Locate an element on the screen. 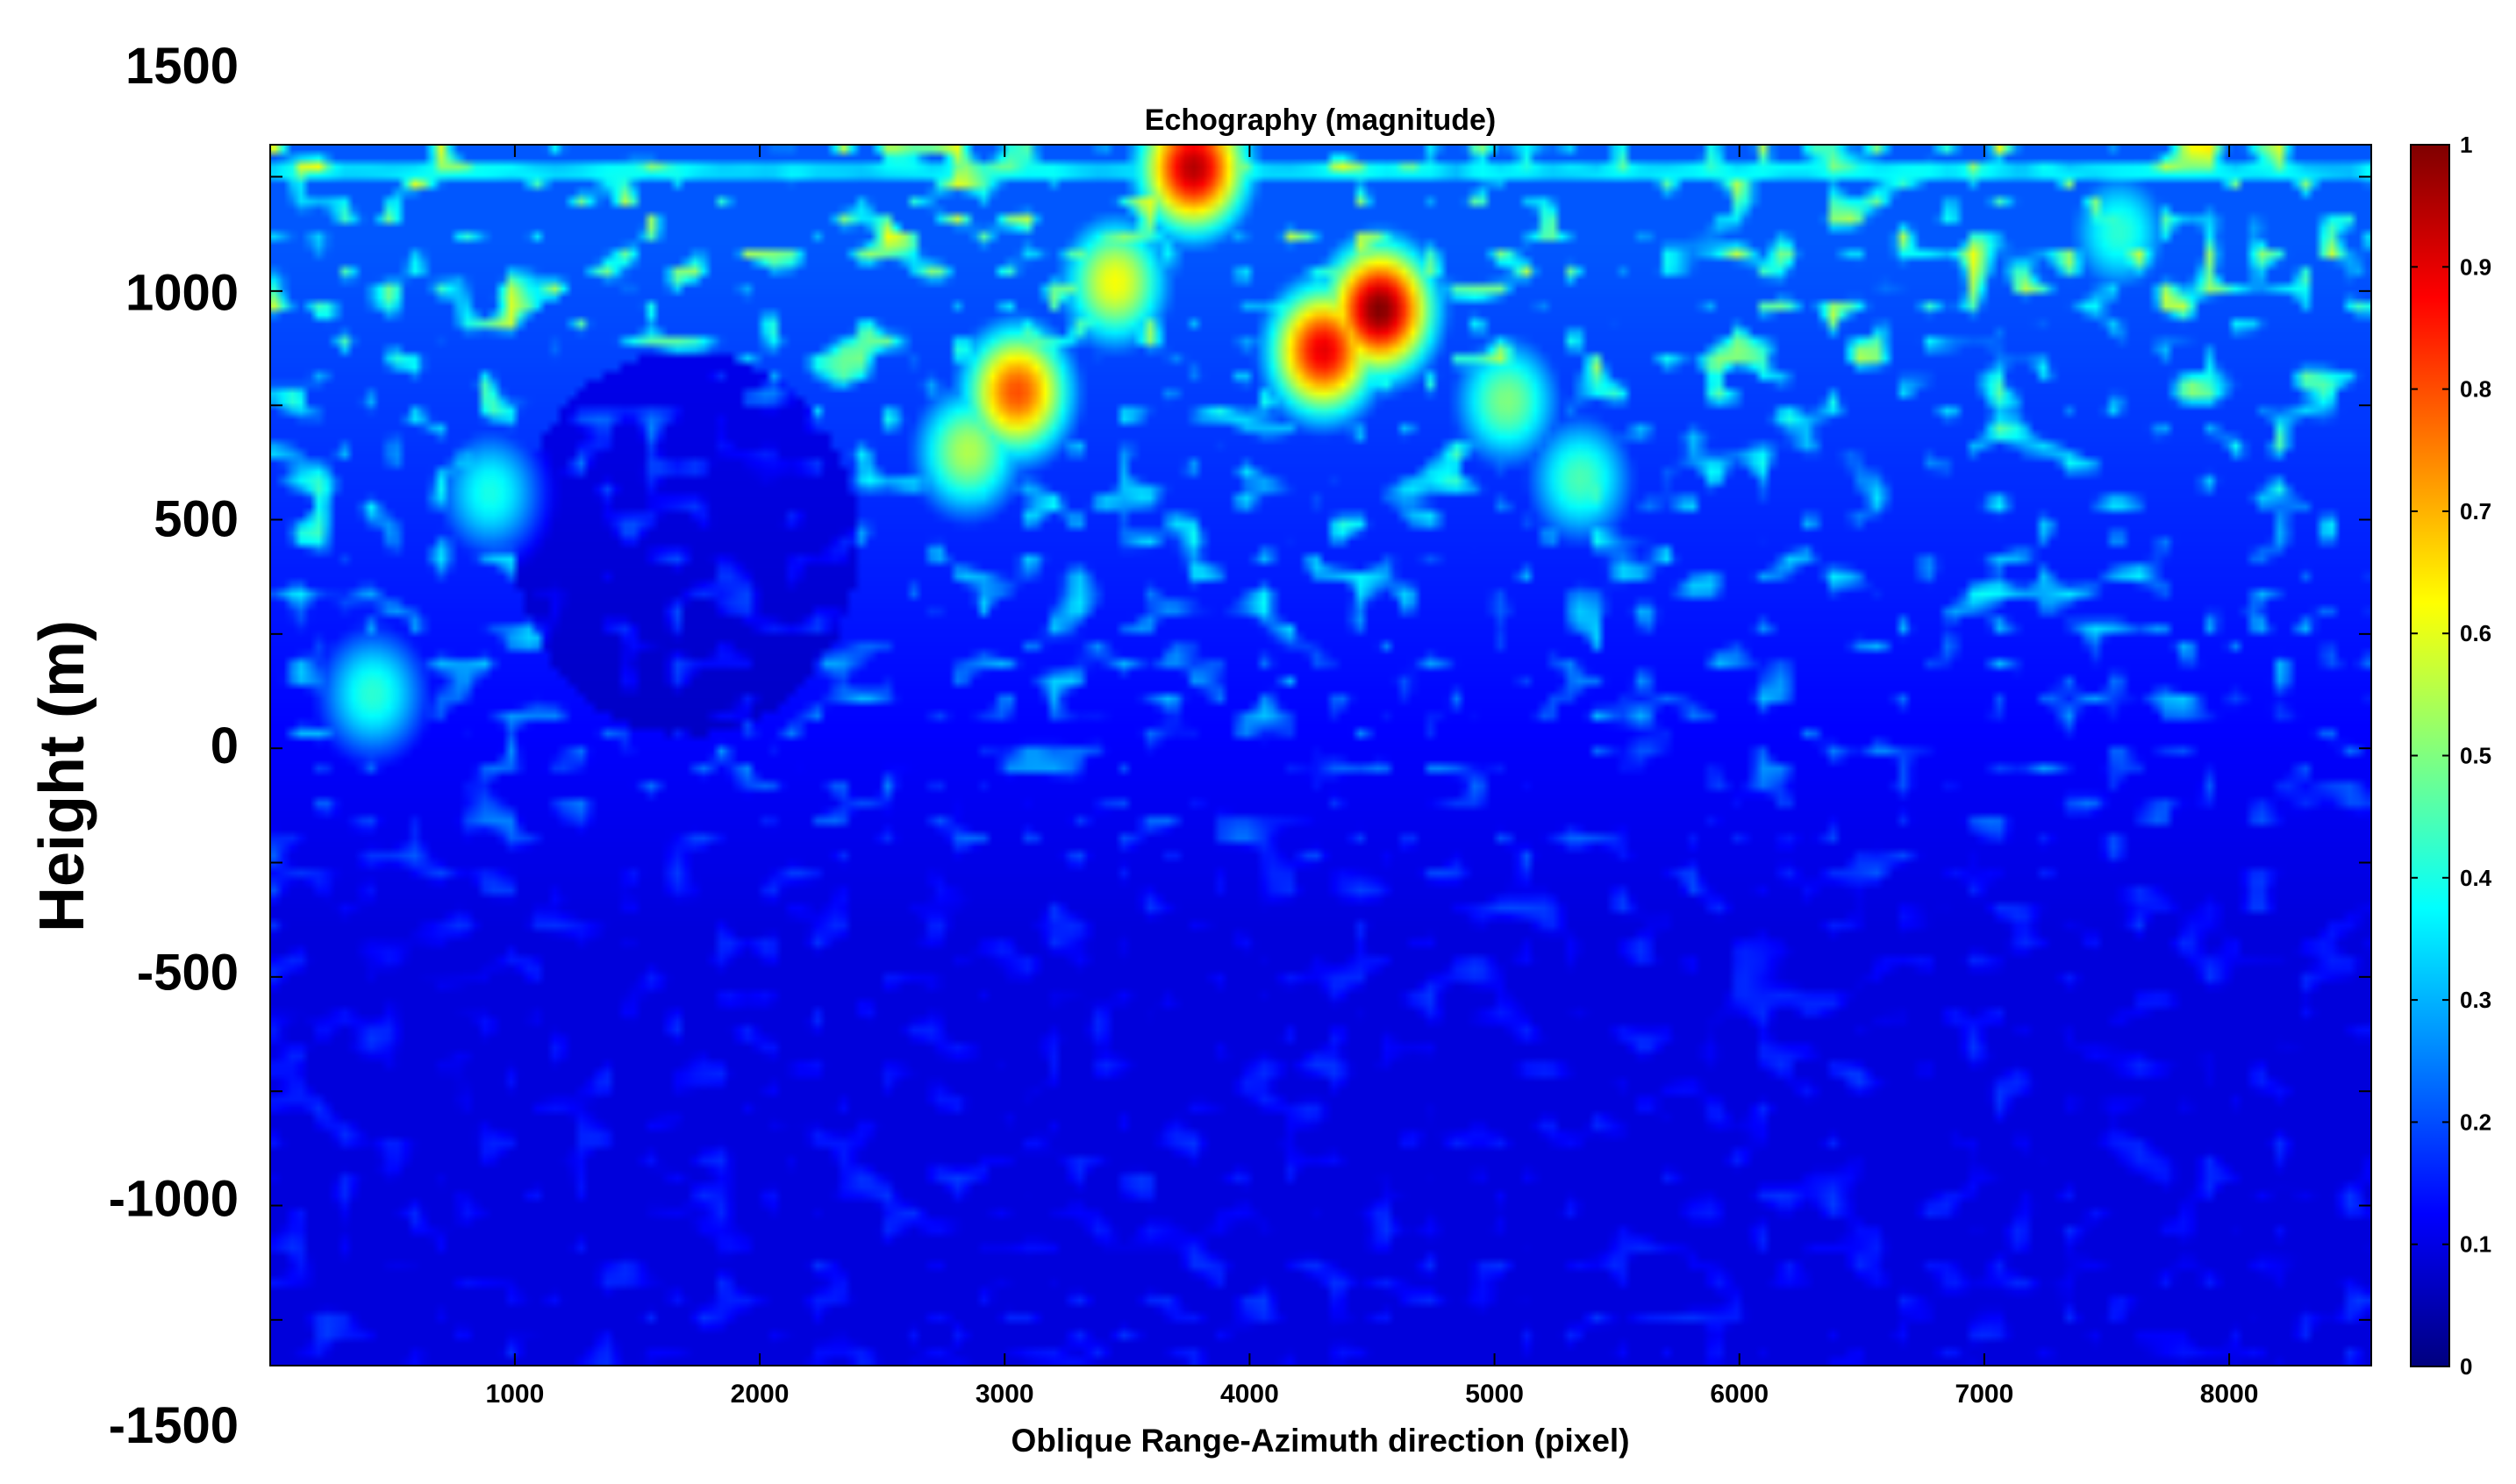 Image resolution: width=2516 pixels, height=1484 pixels. x-tick-label: 8000 is located at coordinates (2229, 1395).